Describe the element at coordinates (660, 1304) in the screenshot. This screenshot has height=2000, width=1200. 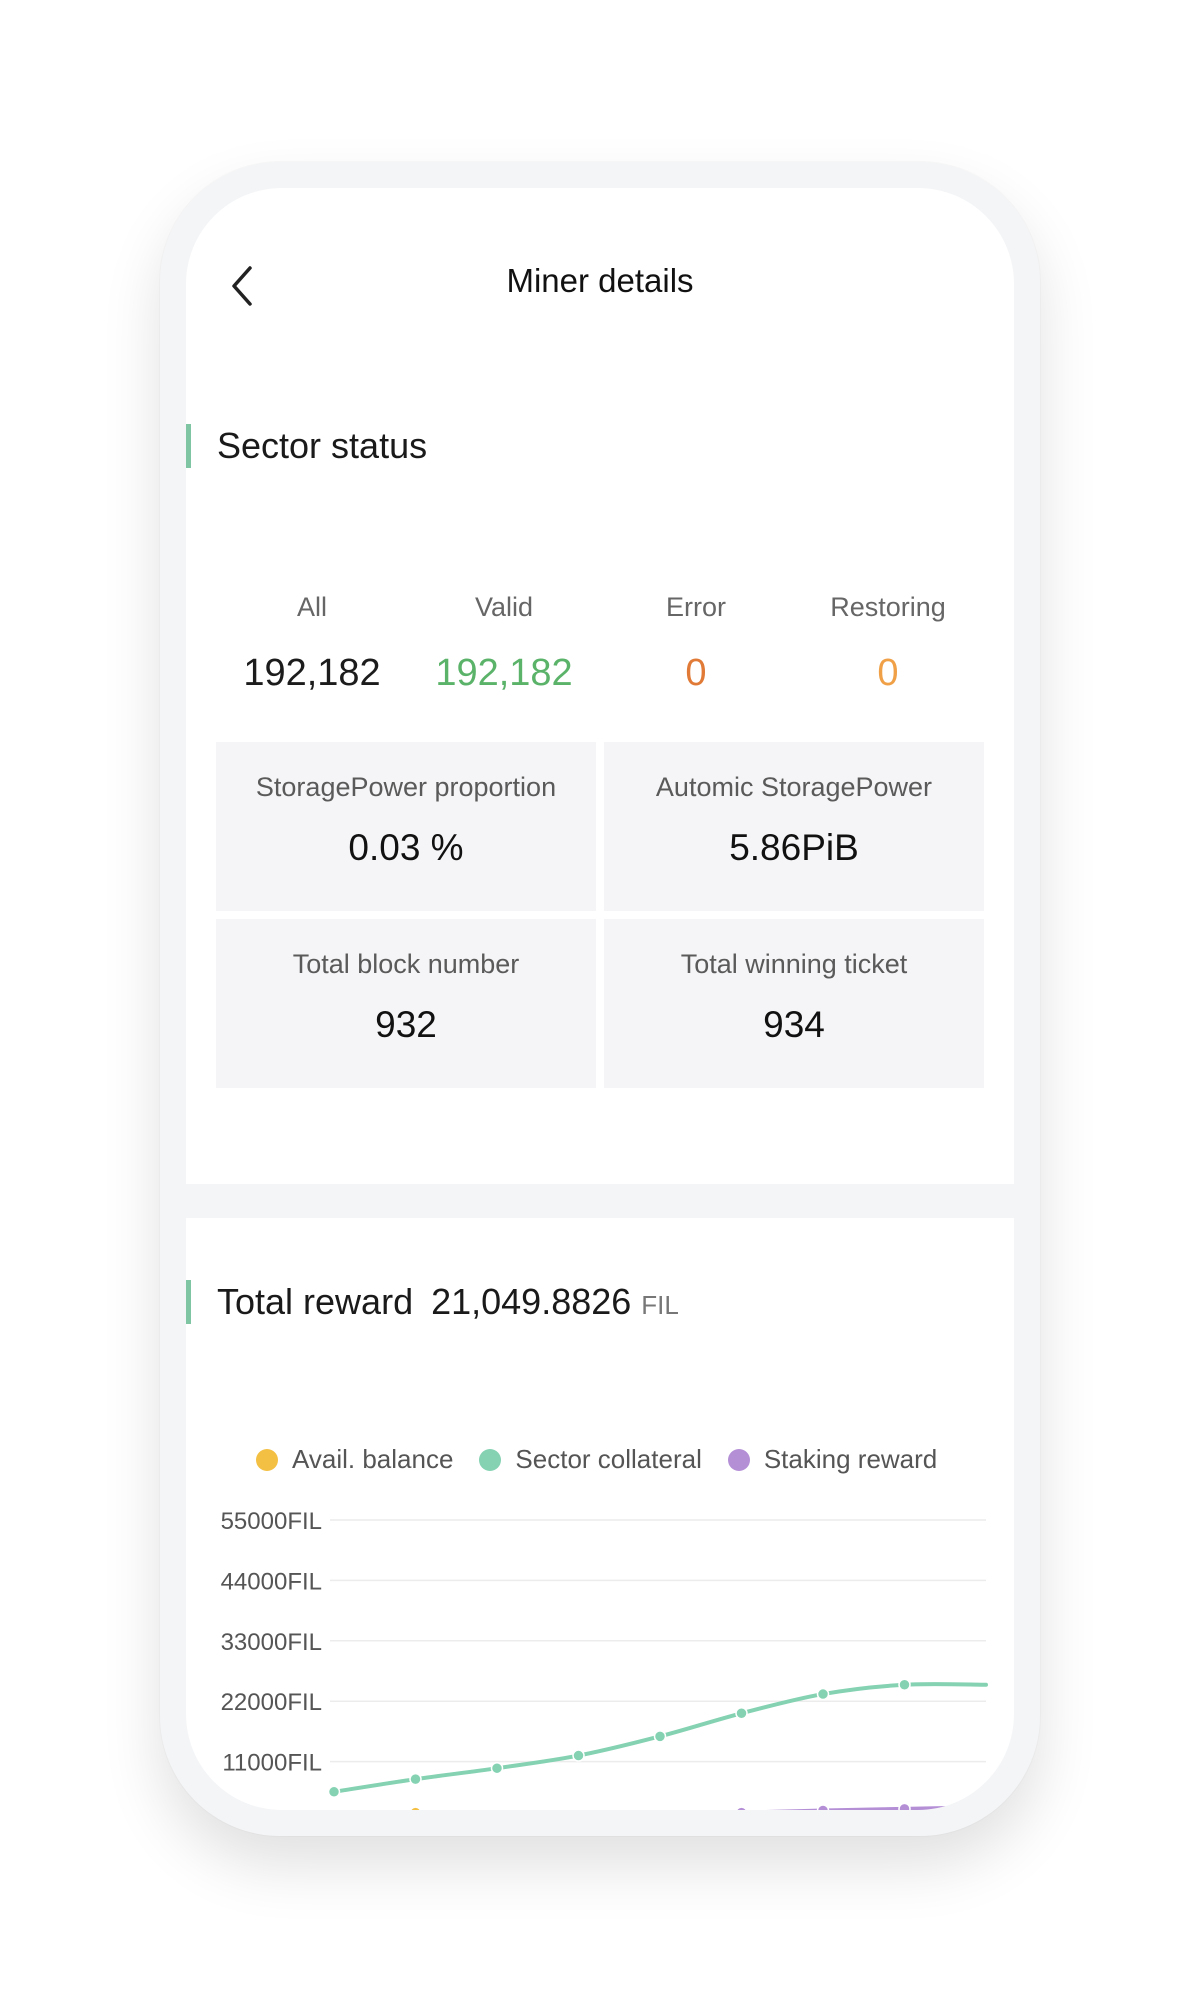
I see `total-reward-unit: FIL` at that location.